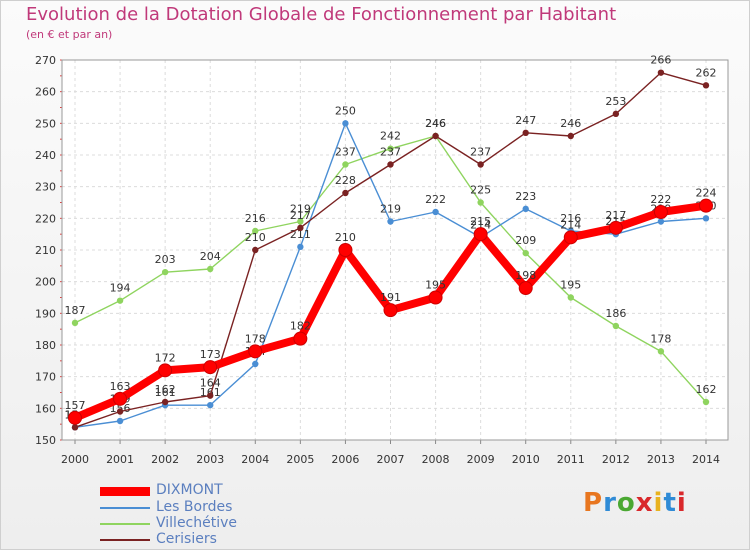  I want to click on data-label-cerisiers: 266, so click(660, 60).